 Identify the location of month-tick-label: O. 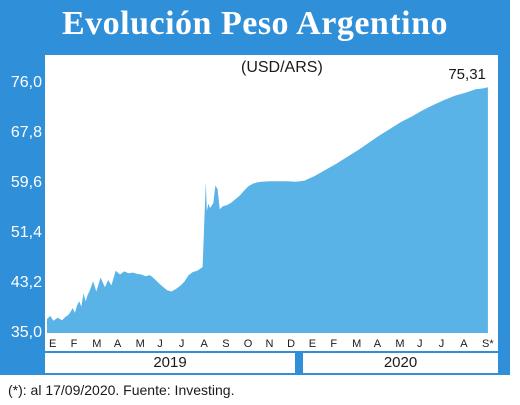
(248, 344).